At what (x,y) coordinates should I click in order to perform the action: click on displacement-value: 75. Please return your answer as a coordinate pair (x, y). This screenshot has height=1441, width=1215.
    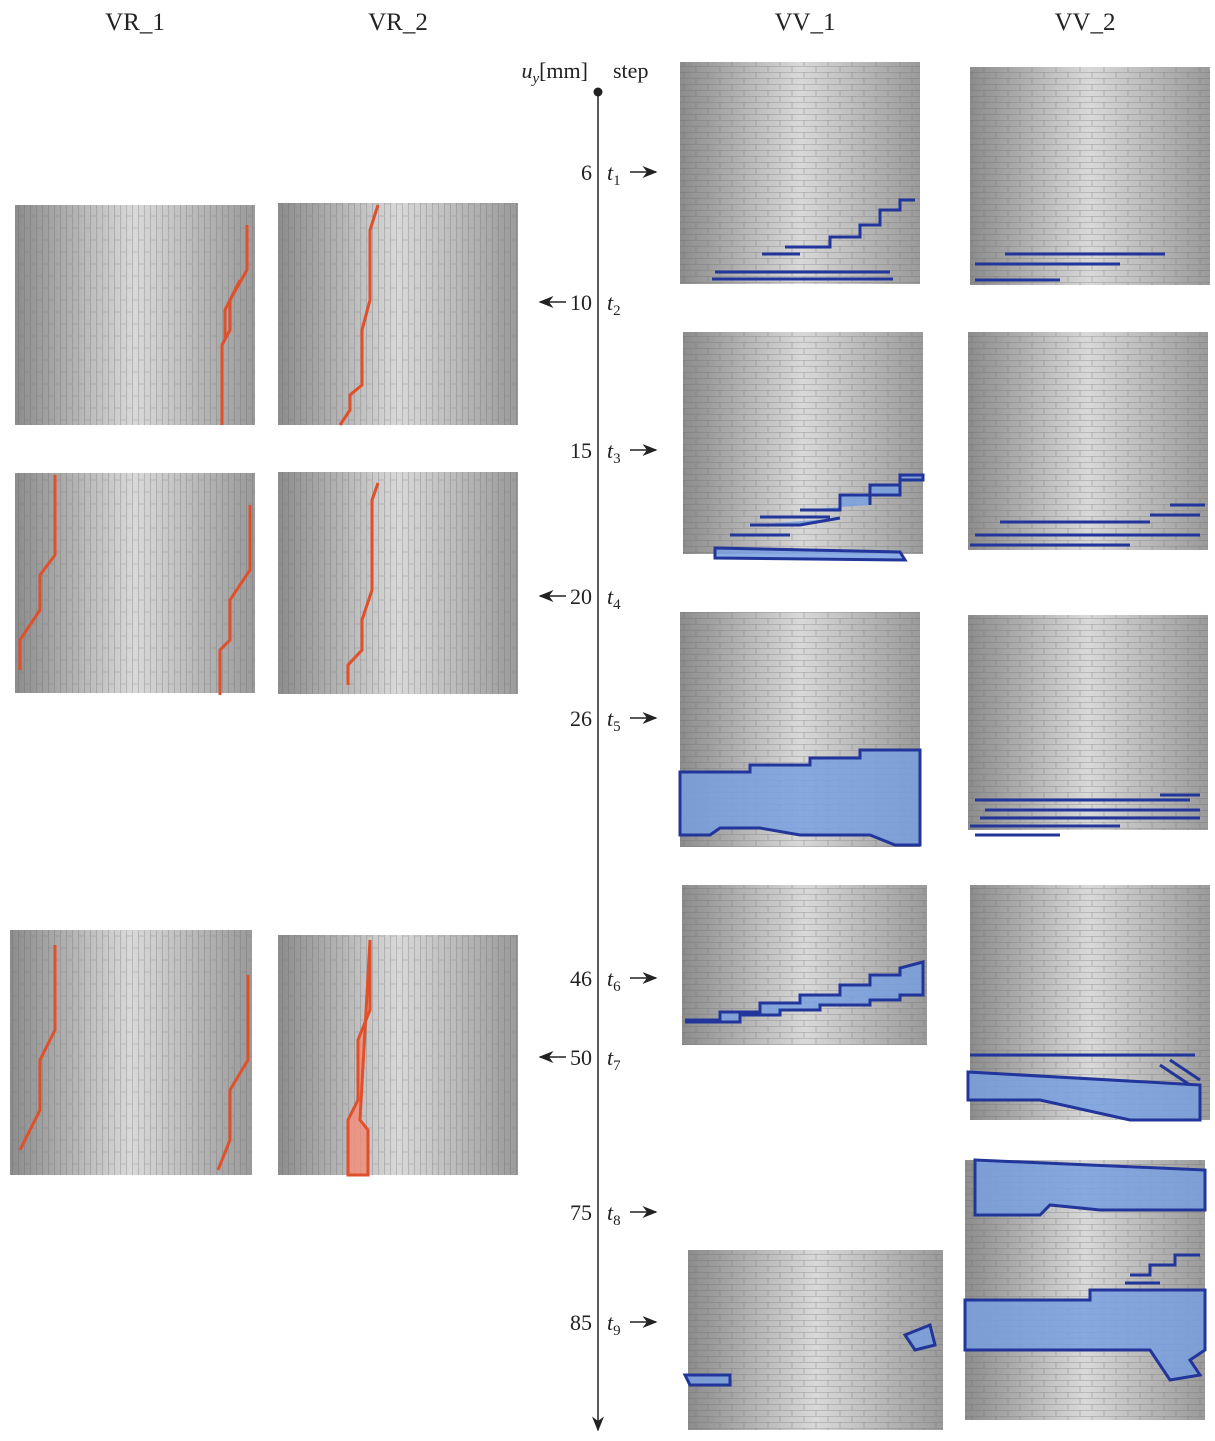
    Looking at the image, I should click on (581, 1212).